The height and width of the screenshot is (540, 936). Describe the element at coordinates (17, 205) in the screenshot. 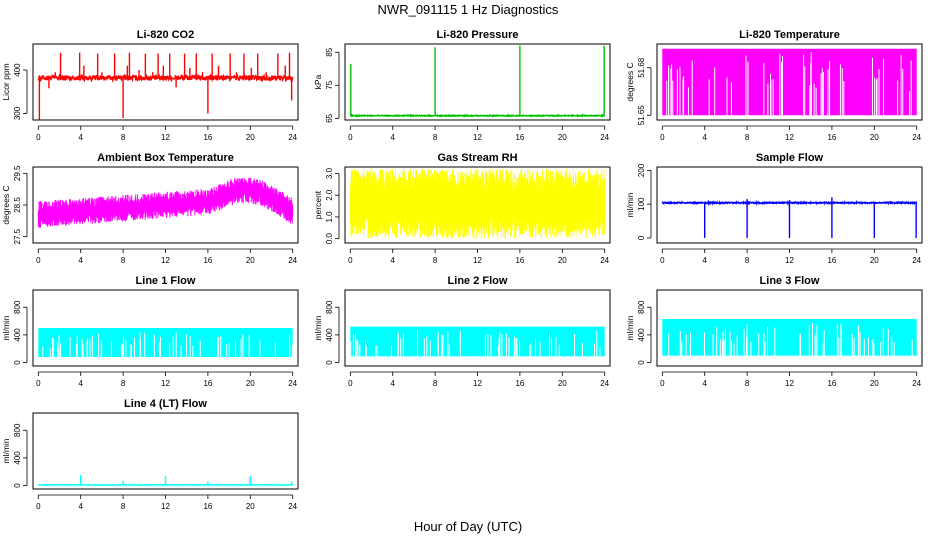

I see `y-tick-label: 28.5` at that location.